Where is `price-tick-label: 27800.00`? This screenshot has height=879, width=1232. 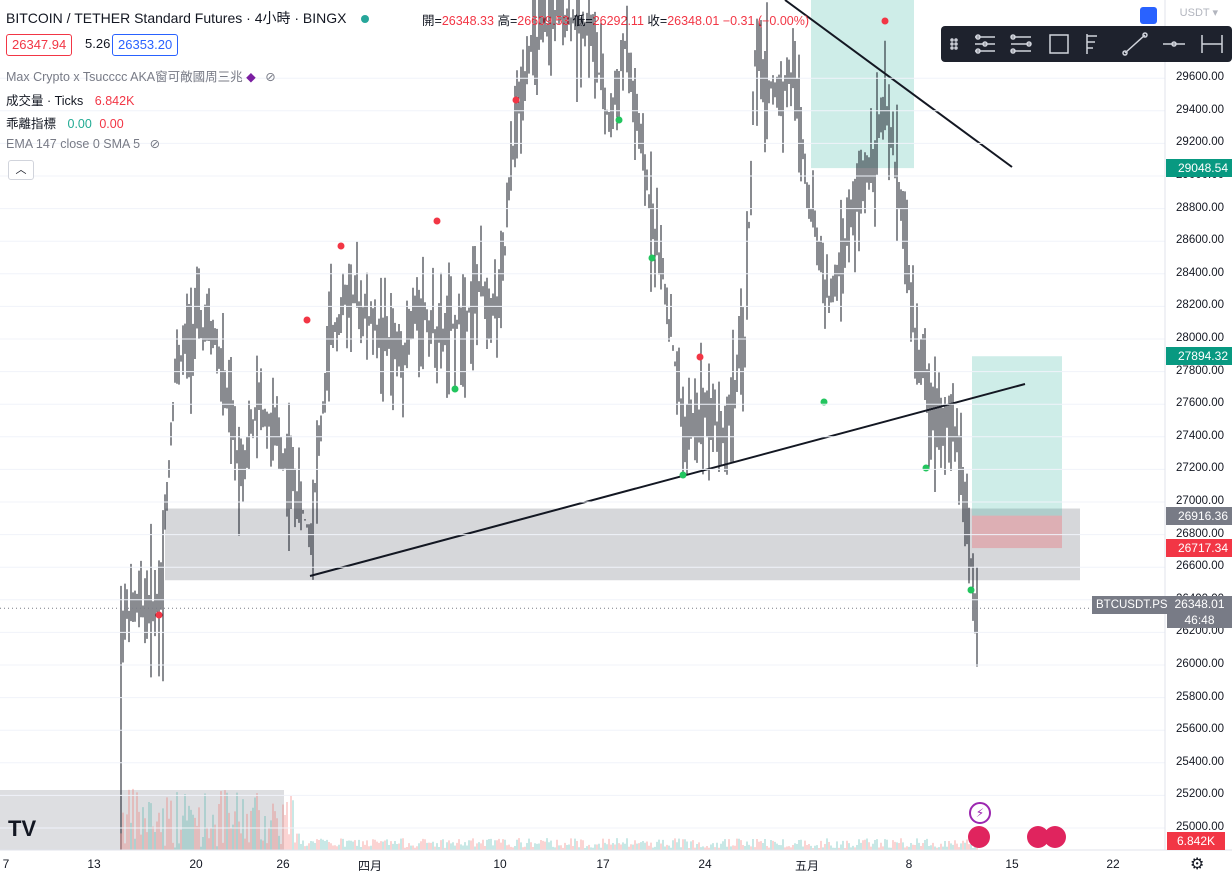
price-tick-label: 27800.00 is located at coordinates (1200, 370).